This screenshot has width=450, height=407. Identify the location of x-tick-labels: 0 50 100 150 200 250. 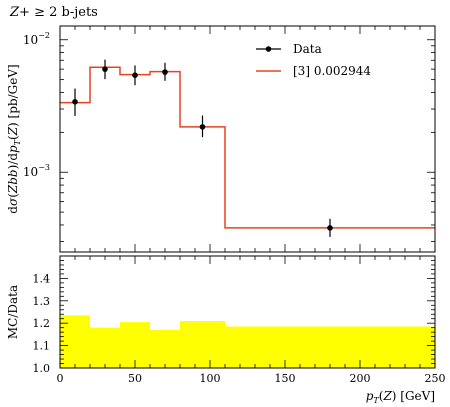
(251, 378).